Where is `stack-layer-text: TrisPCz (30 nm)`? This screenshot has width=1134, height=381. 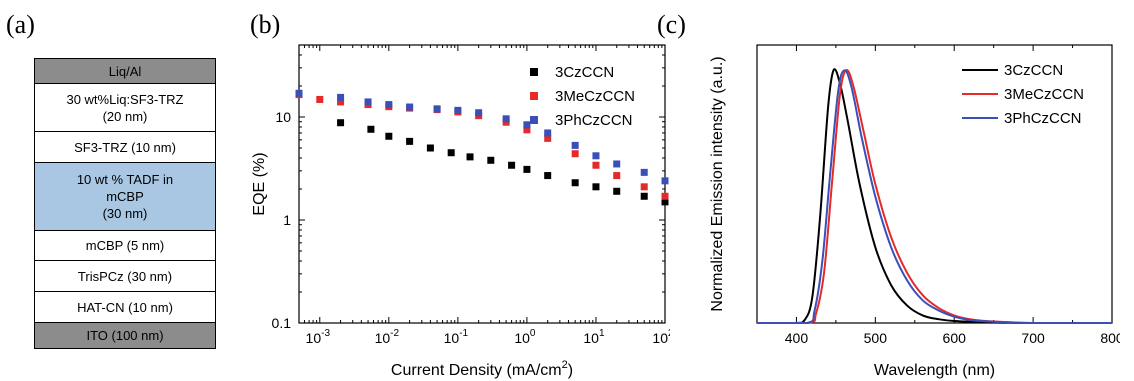 stack-layer-text: TrisPCz (30 nm) is located at coordinates (125, 276).